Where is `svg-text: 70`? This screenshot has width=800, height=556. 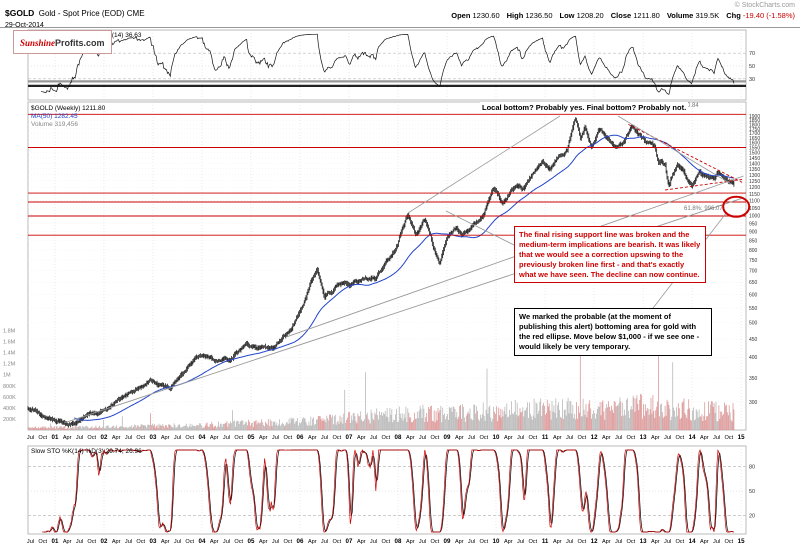
svg-text: 70 is located at coordinates (752, 54).